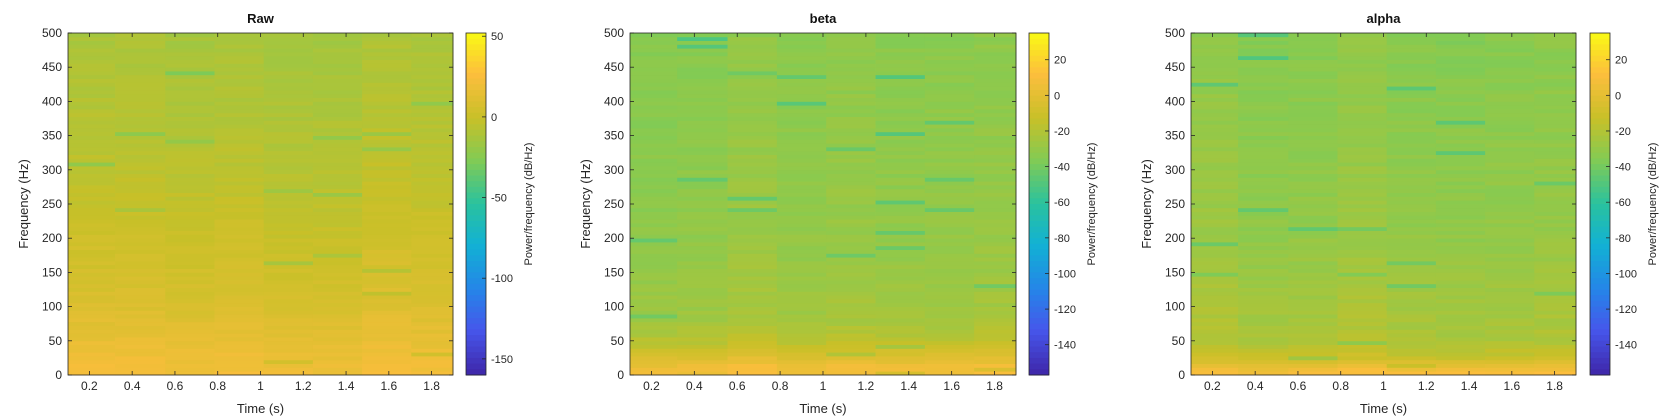 This screenshot has height=420, width=1680. I want to click on x-tick-label: 0.4, so click(132, 386).